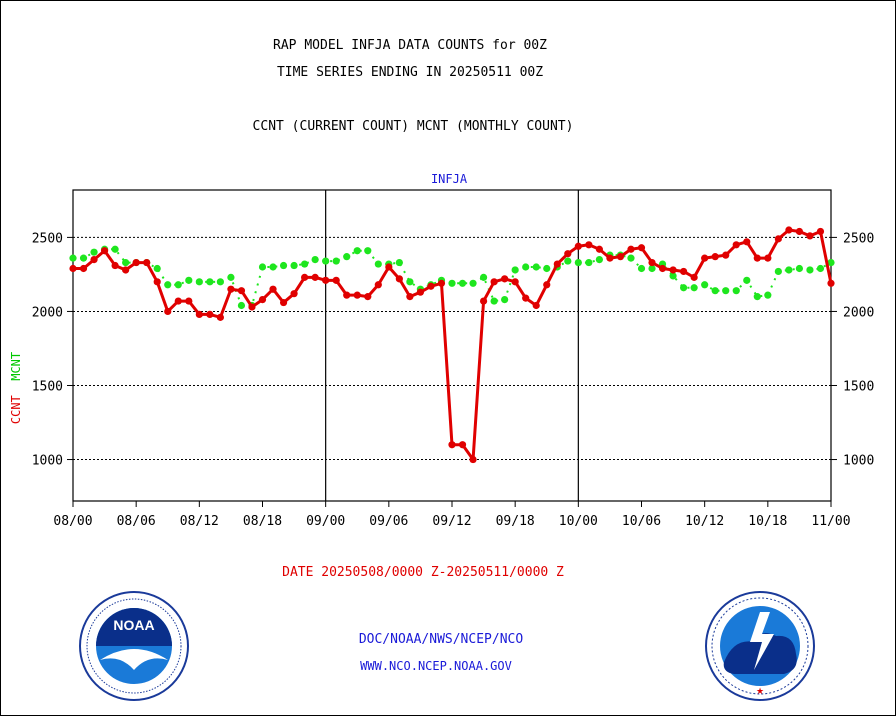 Image resolution: width=896 pixels, height=716 pixels. What do you see at coordinates (47, 386) in the screenshot?
I see `y-tick-label: 1500` at bounding box center [47, 386].